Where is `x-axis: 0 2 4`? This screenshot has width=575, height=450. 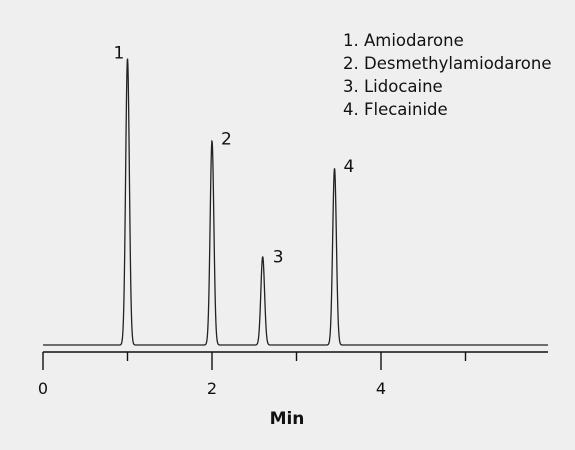
x-axis: 0 2 4 is located at coordinates (293, 374).